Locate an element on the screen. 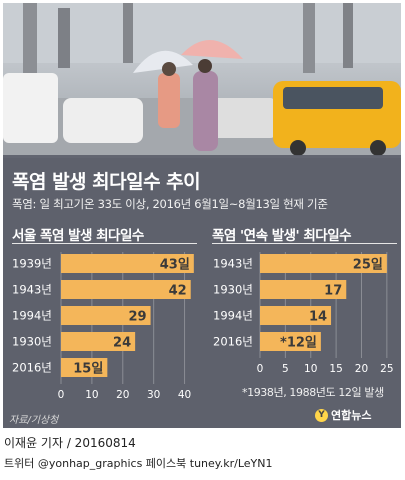 This screenshot has width=405, height=480. logo-text: 연합뉴스 is located at coordinates (351, 415).